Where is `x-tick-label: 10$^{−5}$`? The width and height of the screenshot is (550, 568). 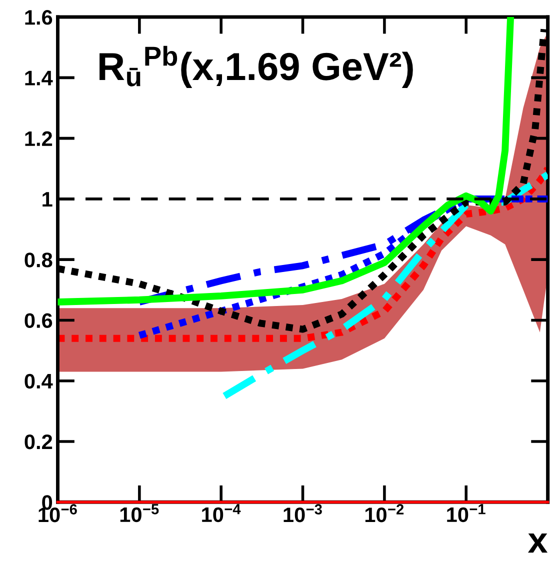
x-tick-label: 10$^{−5}$ is located at coordinates (139, 513).